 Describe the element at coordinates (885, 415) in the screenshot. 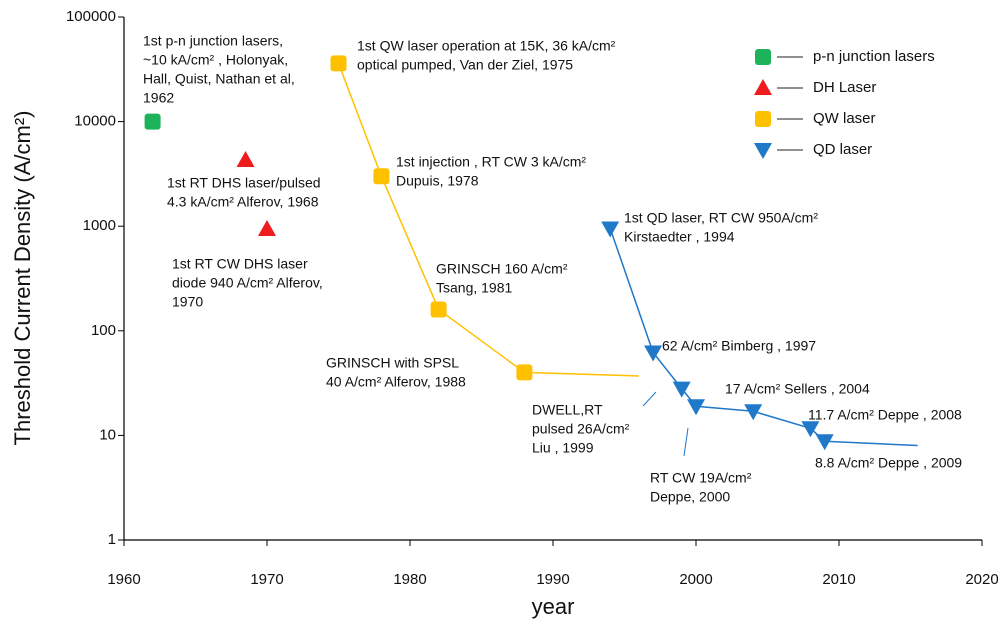

I see `annotation: 11.7 A/cm² Deppe , 2008` at that location.